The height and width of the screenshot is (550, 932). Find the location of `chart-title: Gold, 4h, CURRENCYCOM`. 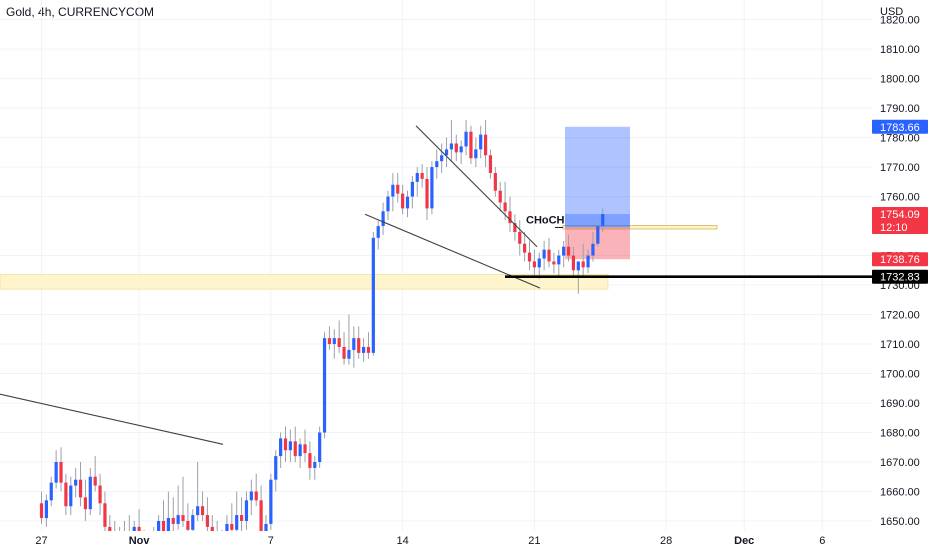

chart-title: Gold, 4h, CURRENCYCOM is located at coordinates (80, 12).